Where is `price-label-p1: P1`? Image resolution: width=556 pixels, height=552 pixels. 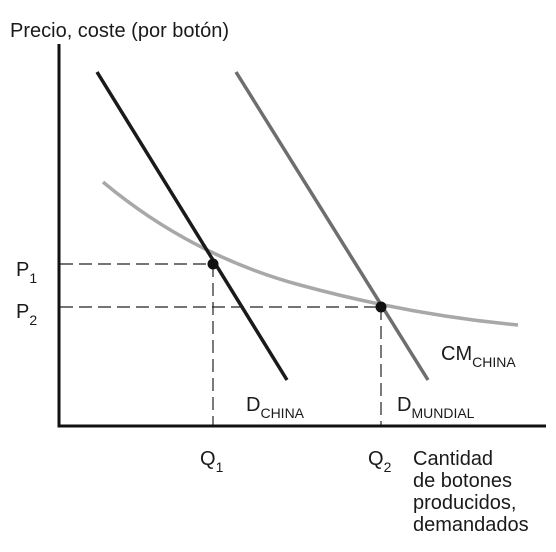 price-label-p1: P1 is located at coordinates (26, 272).